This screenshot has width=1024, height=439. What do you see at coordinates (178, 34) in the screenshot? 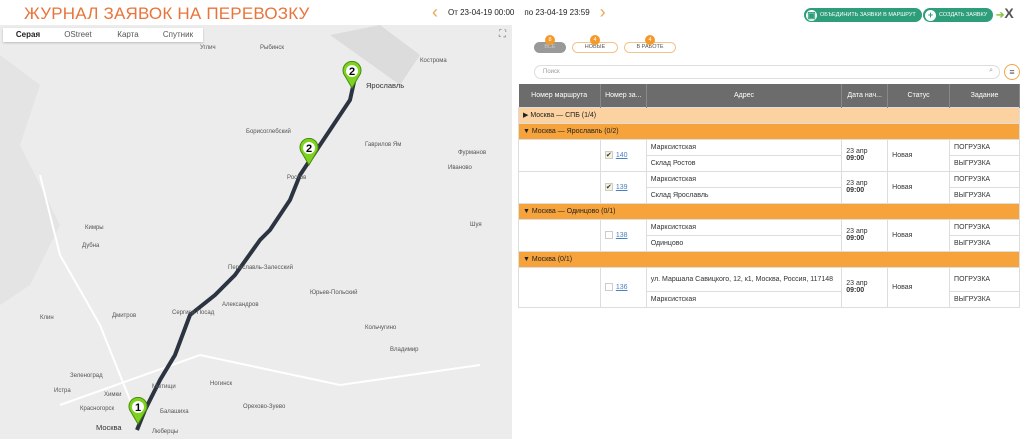
I see `map-tab: Спутник` at bounding box center [178, 34].